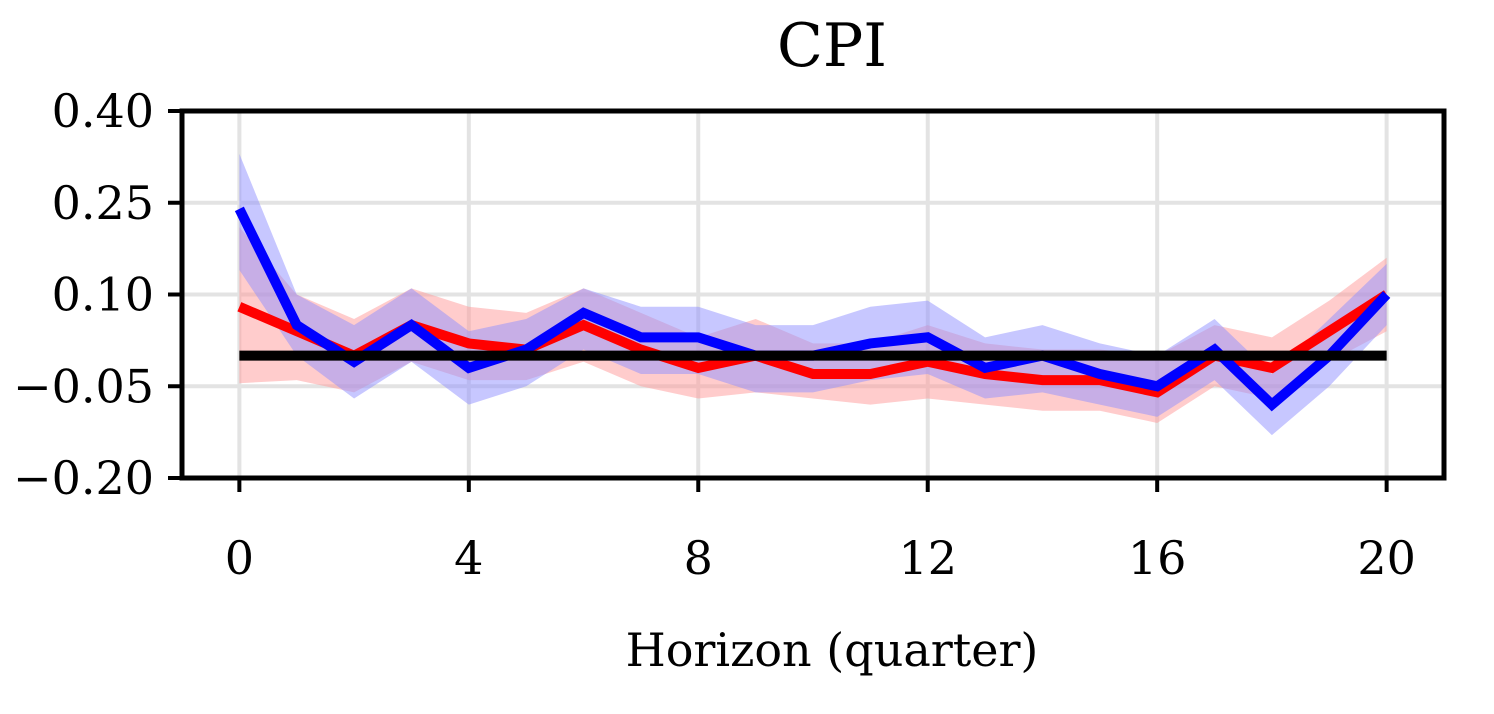  What do you see at coordinates (468, 558) in the screenshot?
I see `x-tick-label: 4` at bounding box center [468, 558].